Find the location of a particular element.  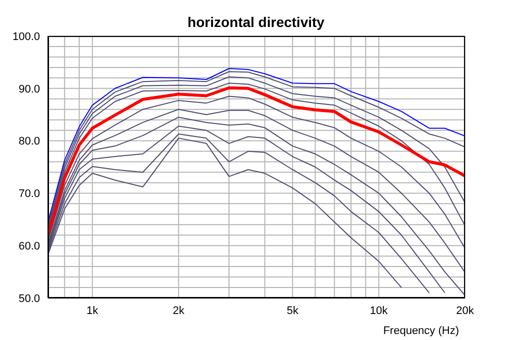

y-tick-label: 70.0 is located at coordinates (29, 194).